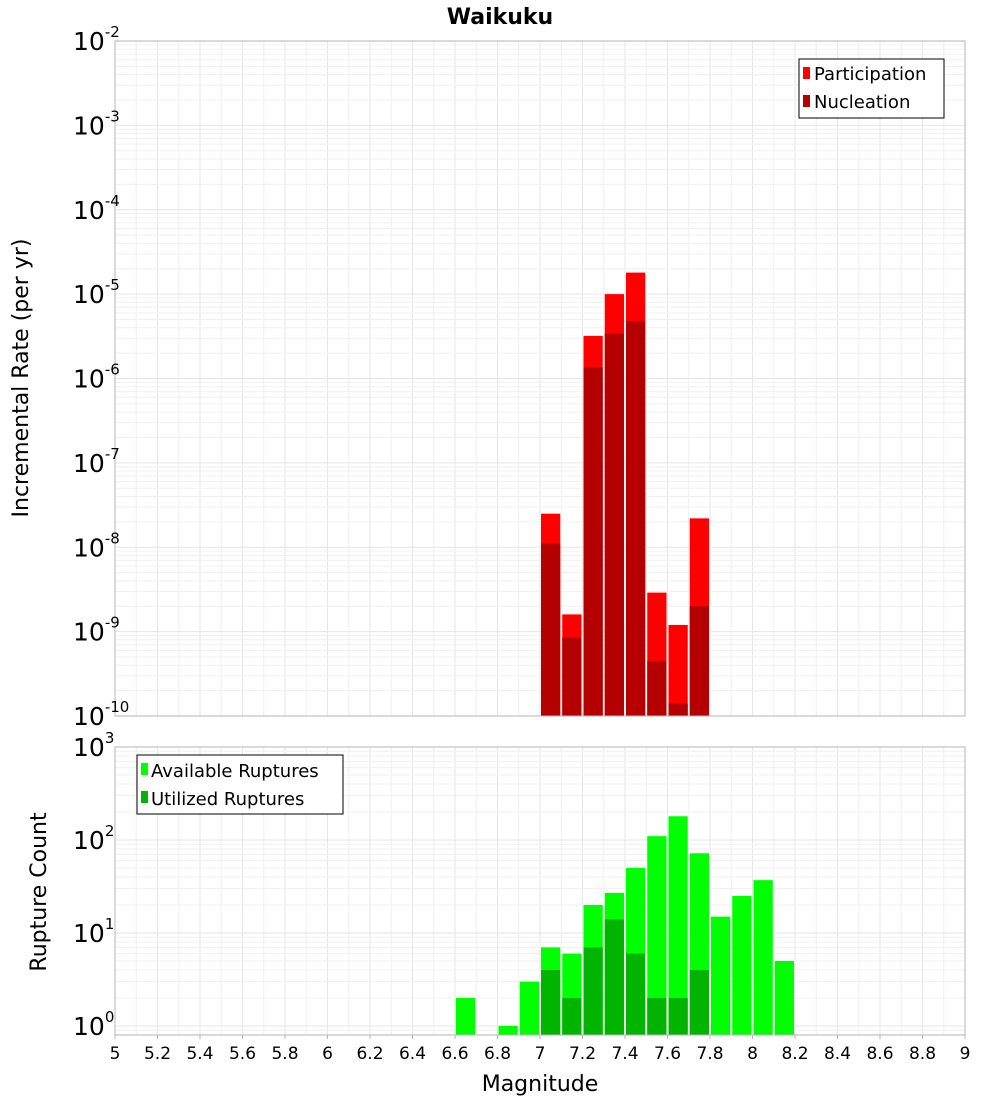 The height and width of the screenshot is (1100, 1000). What do you see at coordinates (199, 1054) in the screenshot?
I see `x-tick-label: 5.4` at bounding box center [199, 1054].